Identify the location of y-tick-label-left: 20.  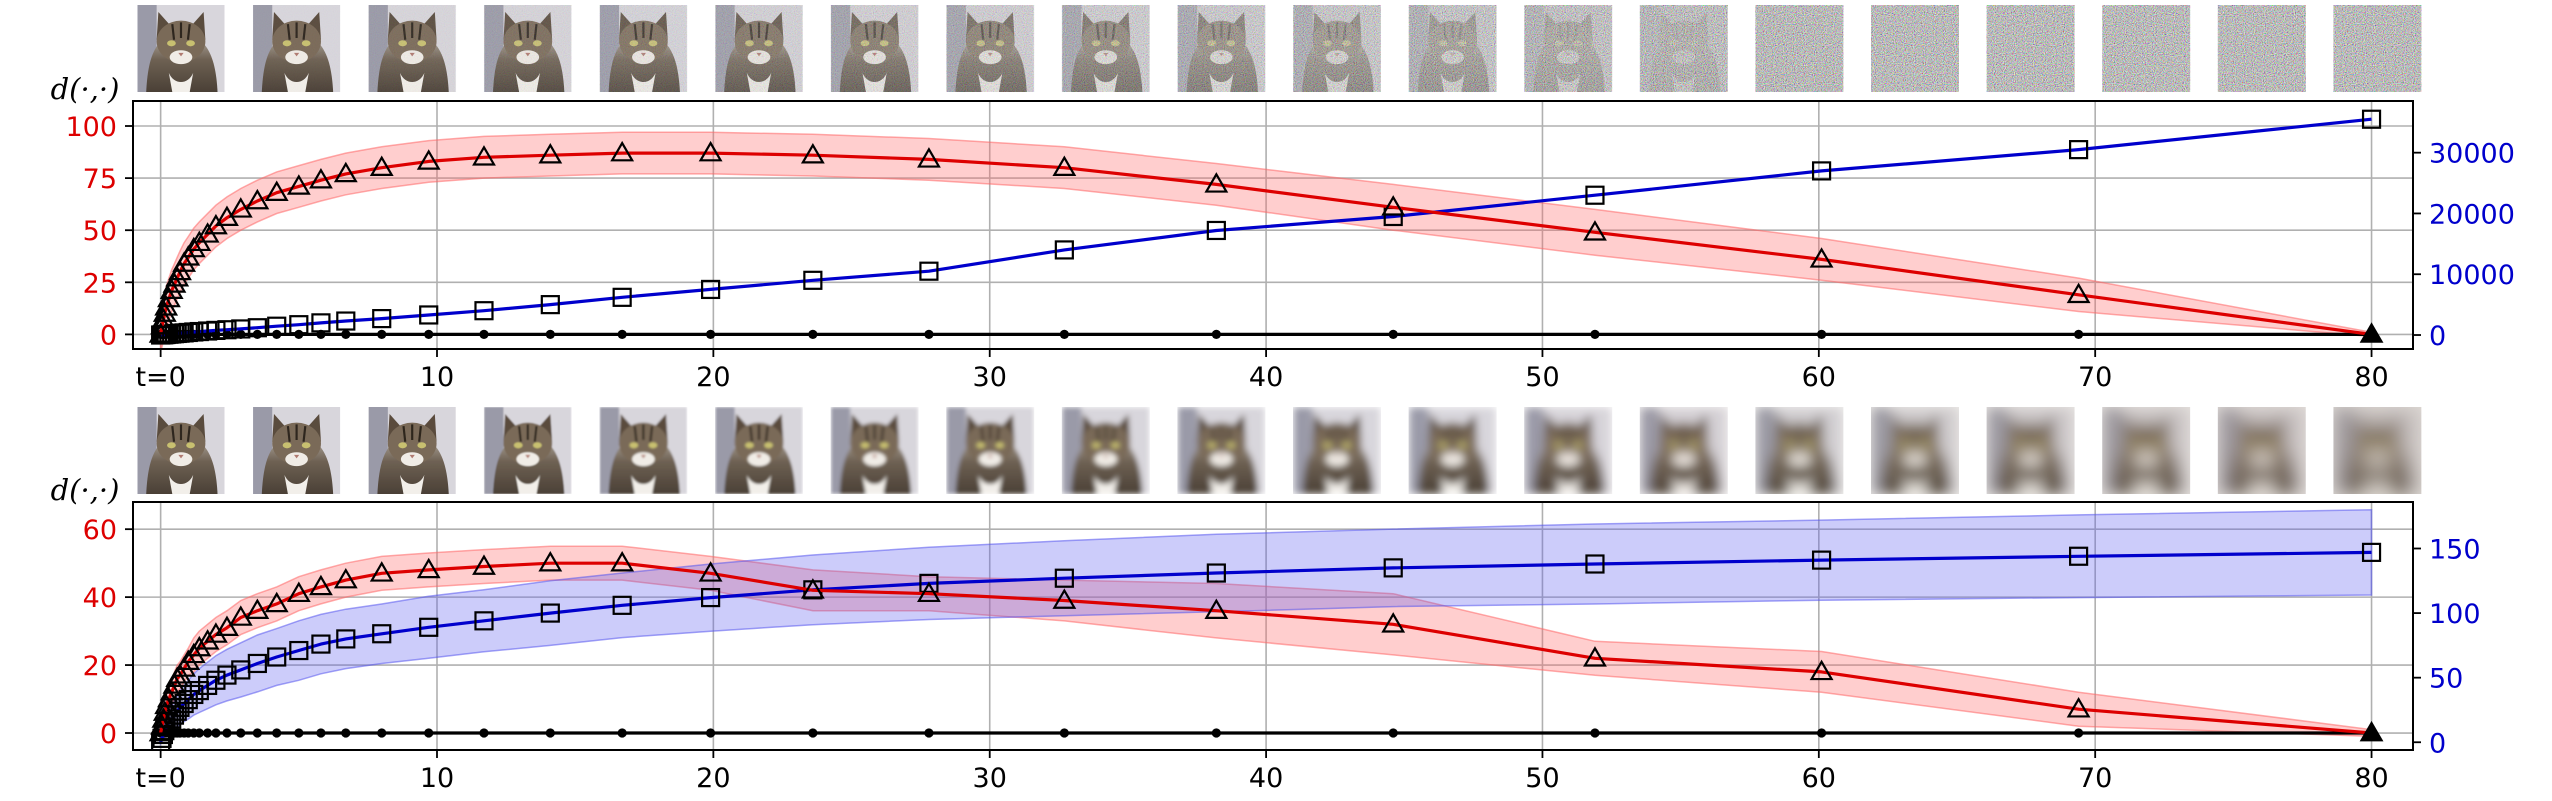
(100, 666).